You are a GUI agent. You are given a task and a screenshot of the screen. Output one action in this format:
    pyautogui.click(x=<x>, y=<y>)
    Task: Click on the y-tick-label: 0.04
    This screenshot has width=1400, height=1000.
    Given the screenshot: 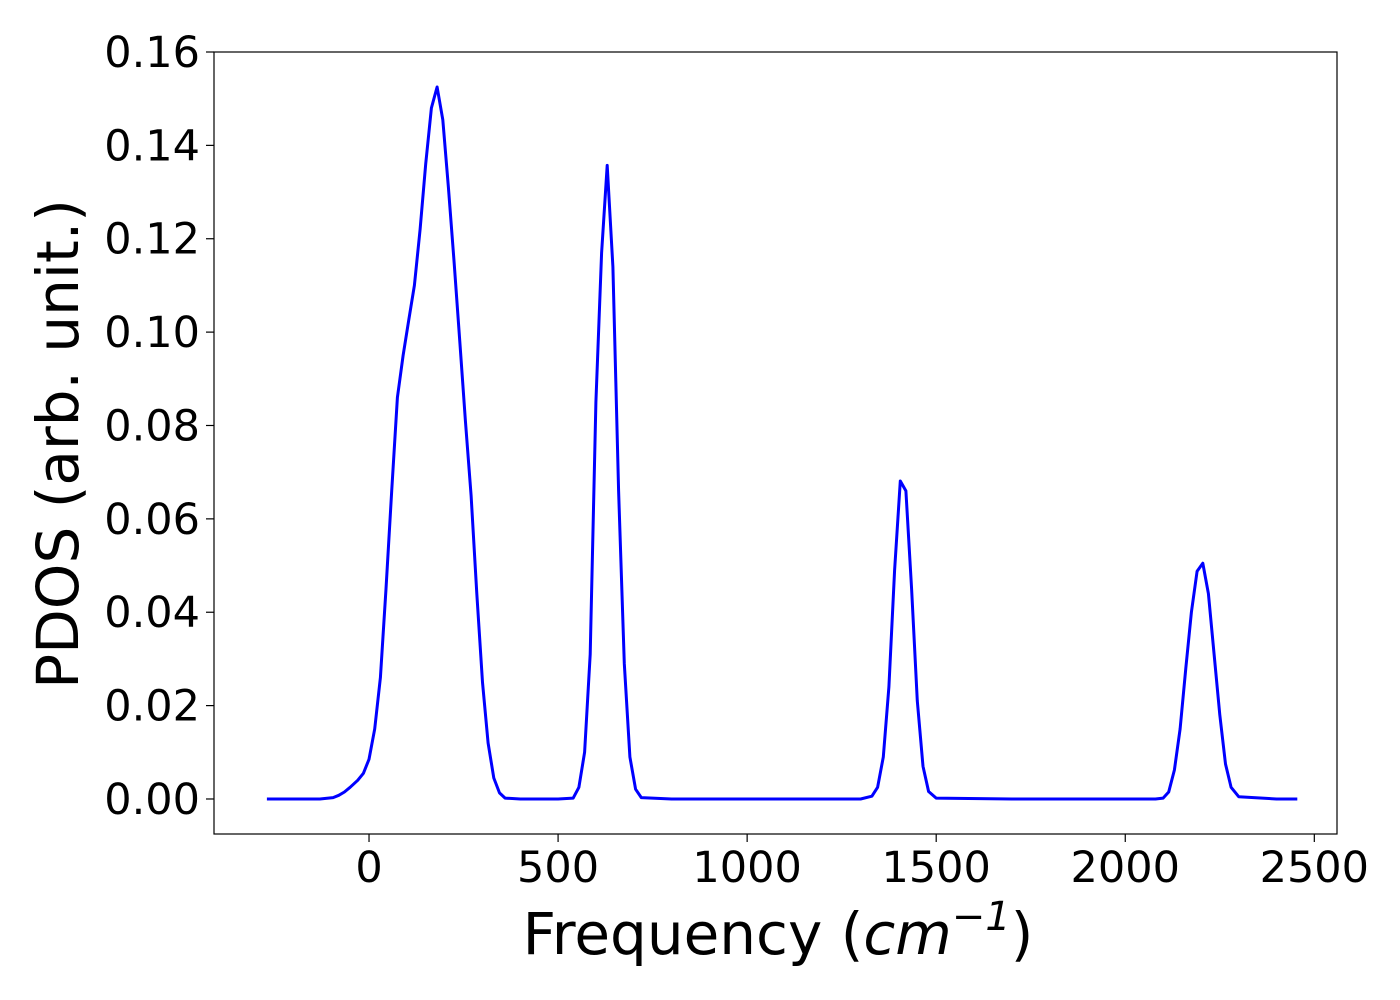 What is the action you would take?
    pyautogui.click(x=152, y=613)
    